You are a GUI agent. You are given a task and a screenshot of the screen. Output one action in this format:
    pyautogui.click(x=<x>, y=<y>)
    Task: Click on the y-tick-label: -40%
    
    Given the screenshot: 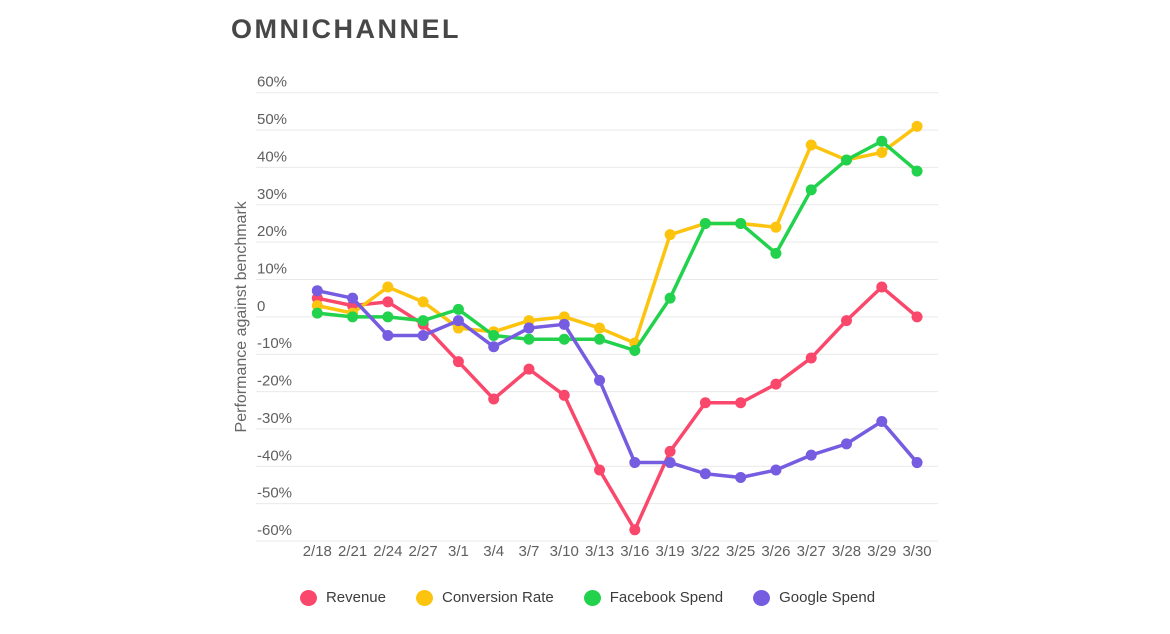 What is the action you would take?
    pyautogui.click(x=274, y=455)
    